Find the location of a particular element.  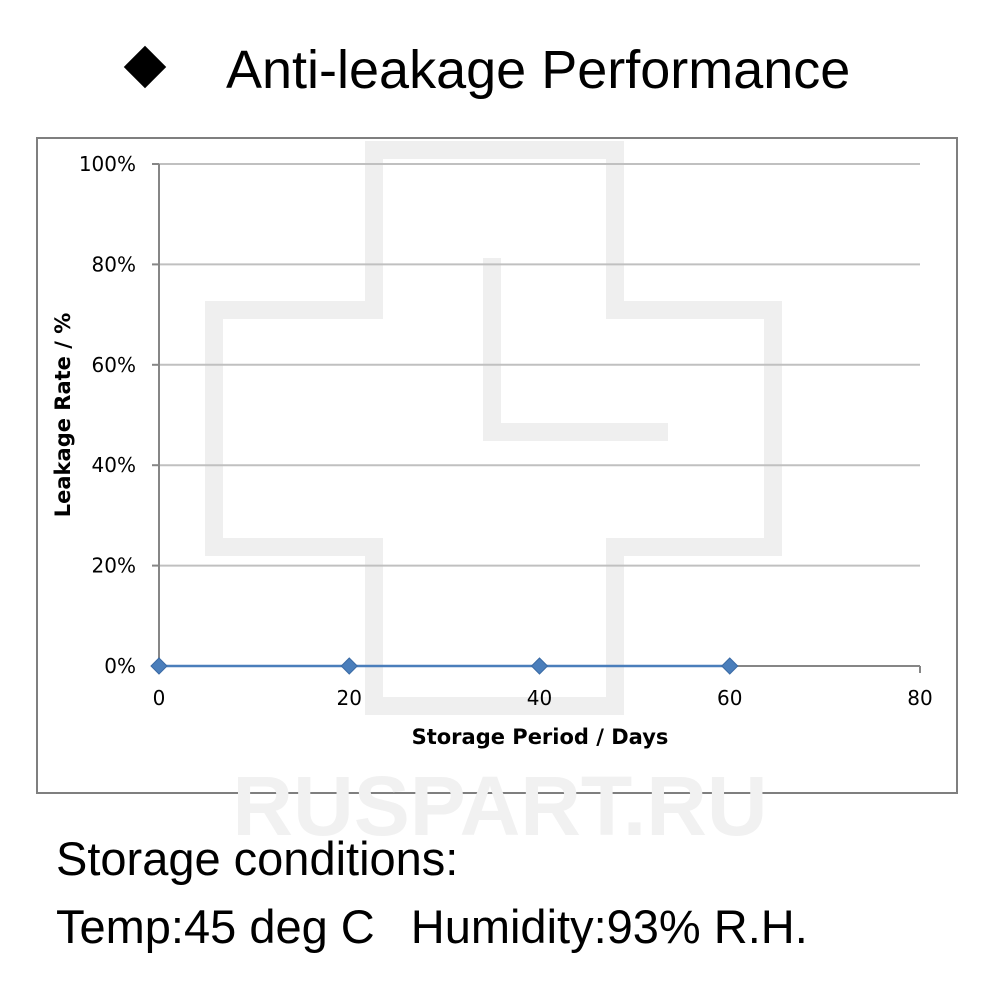

y-tick-label: 20% is located at coordinates (114, 566).